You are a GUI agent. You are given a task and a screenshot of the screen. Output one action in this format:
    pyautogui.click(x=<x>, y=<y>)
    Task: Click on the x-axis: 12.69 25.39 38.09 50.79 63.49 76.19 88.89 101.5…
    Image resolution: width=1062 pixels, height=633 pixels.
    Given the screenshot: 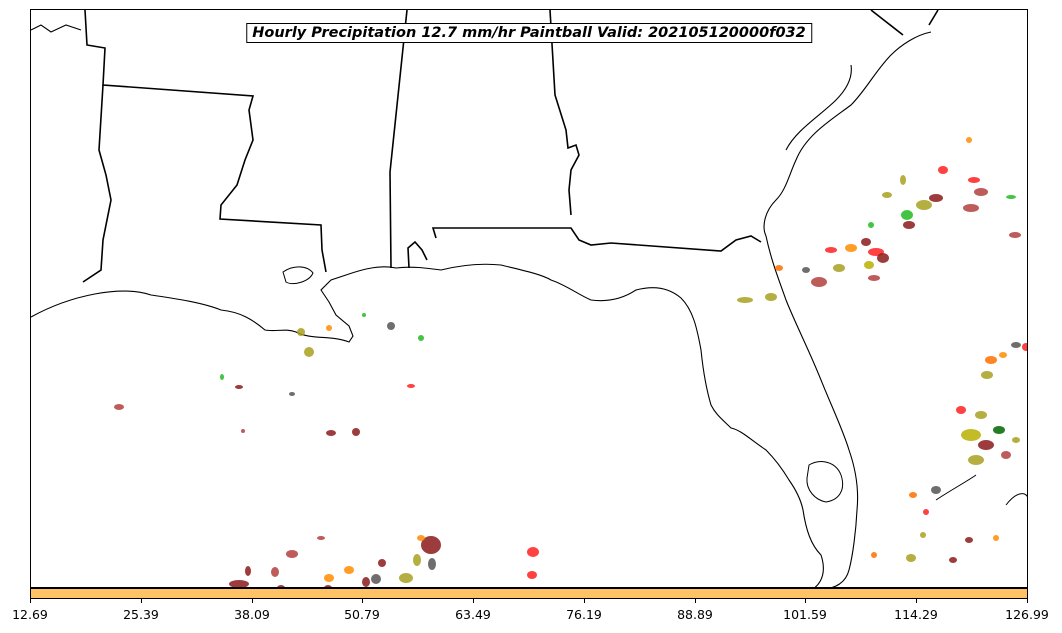 What is the action you would take?
    pyautogui.click(x=530, y=614)
    